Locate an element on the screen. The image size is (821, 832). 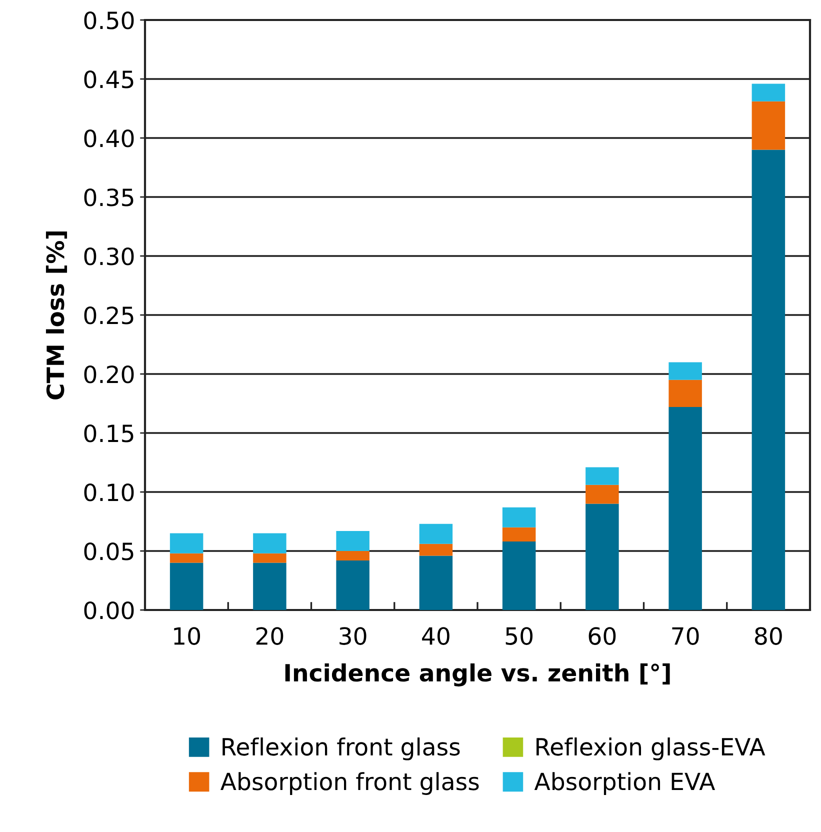
x-tick-label: 40 is located at coordinates (436, 636).